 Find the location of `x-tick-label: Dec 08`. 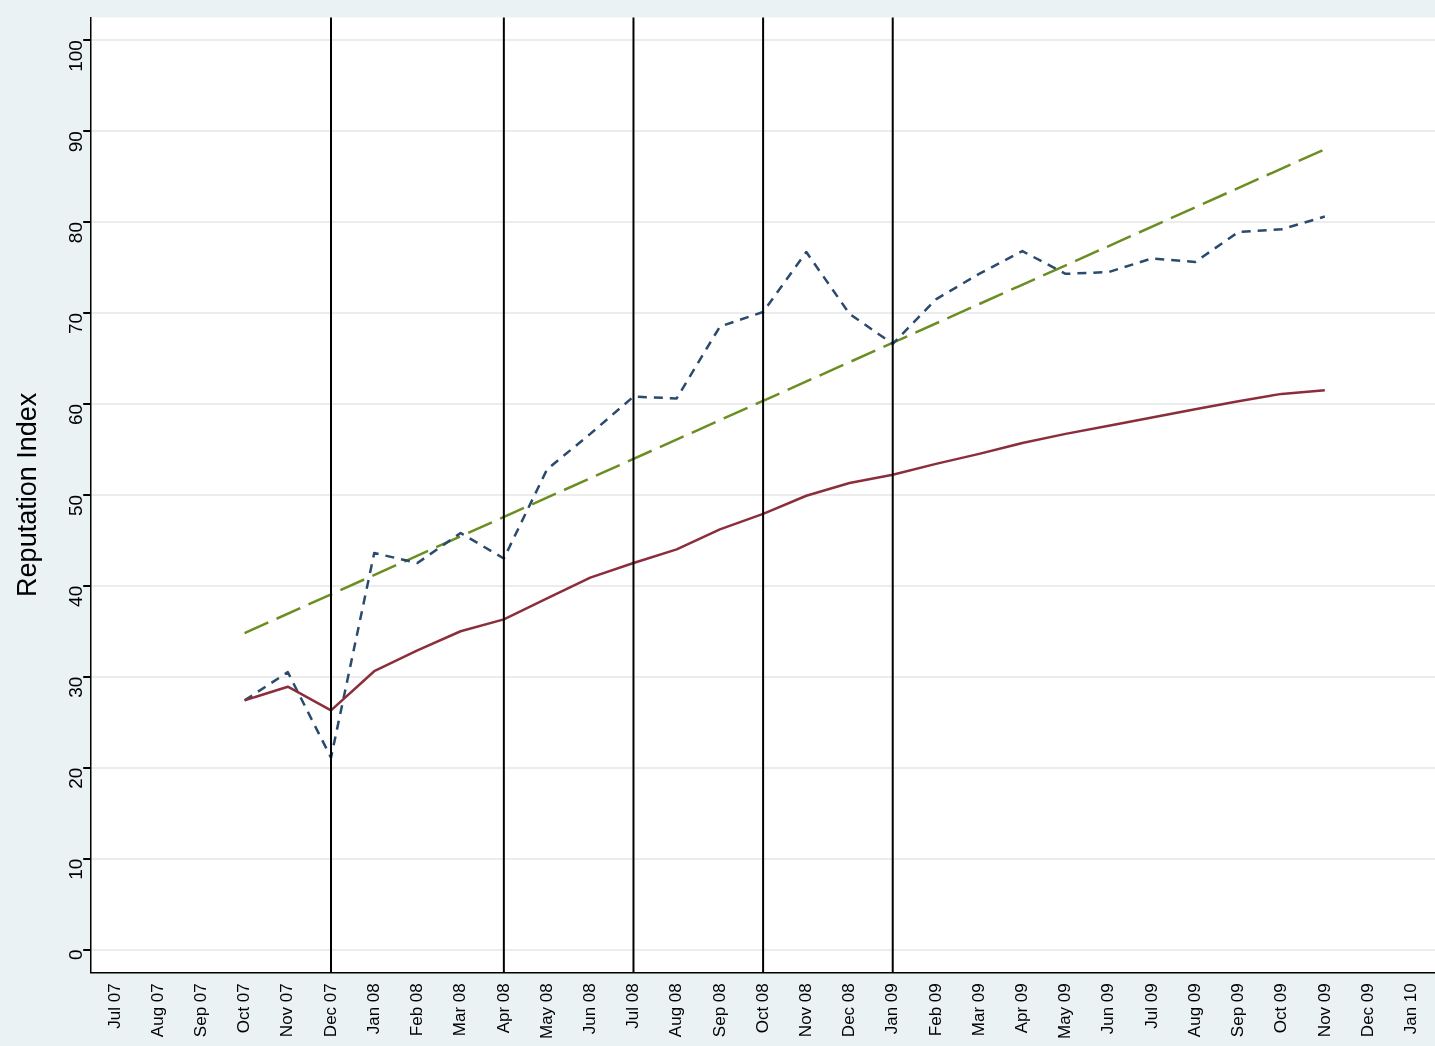

x-tick-label: Dec 08 is located at coordinates (849, 1010).